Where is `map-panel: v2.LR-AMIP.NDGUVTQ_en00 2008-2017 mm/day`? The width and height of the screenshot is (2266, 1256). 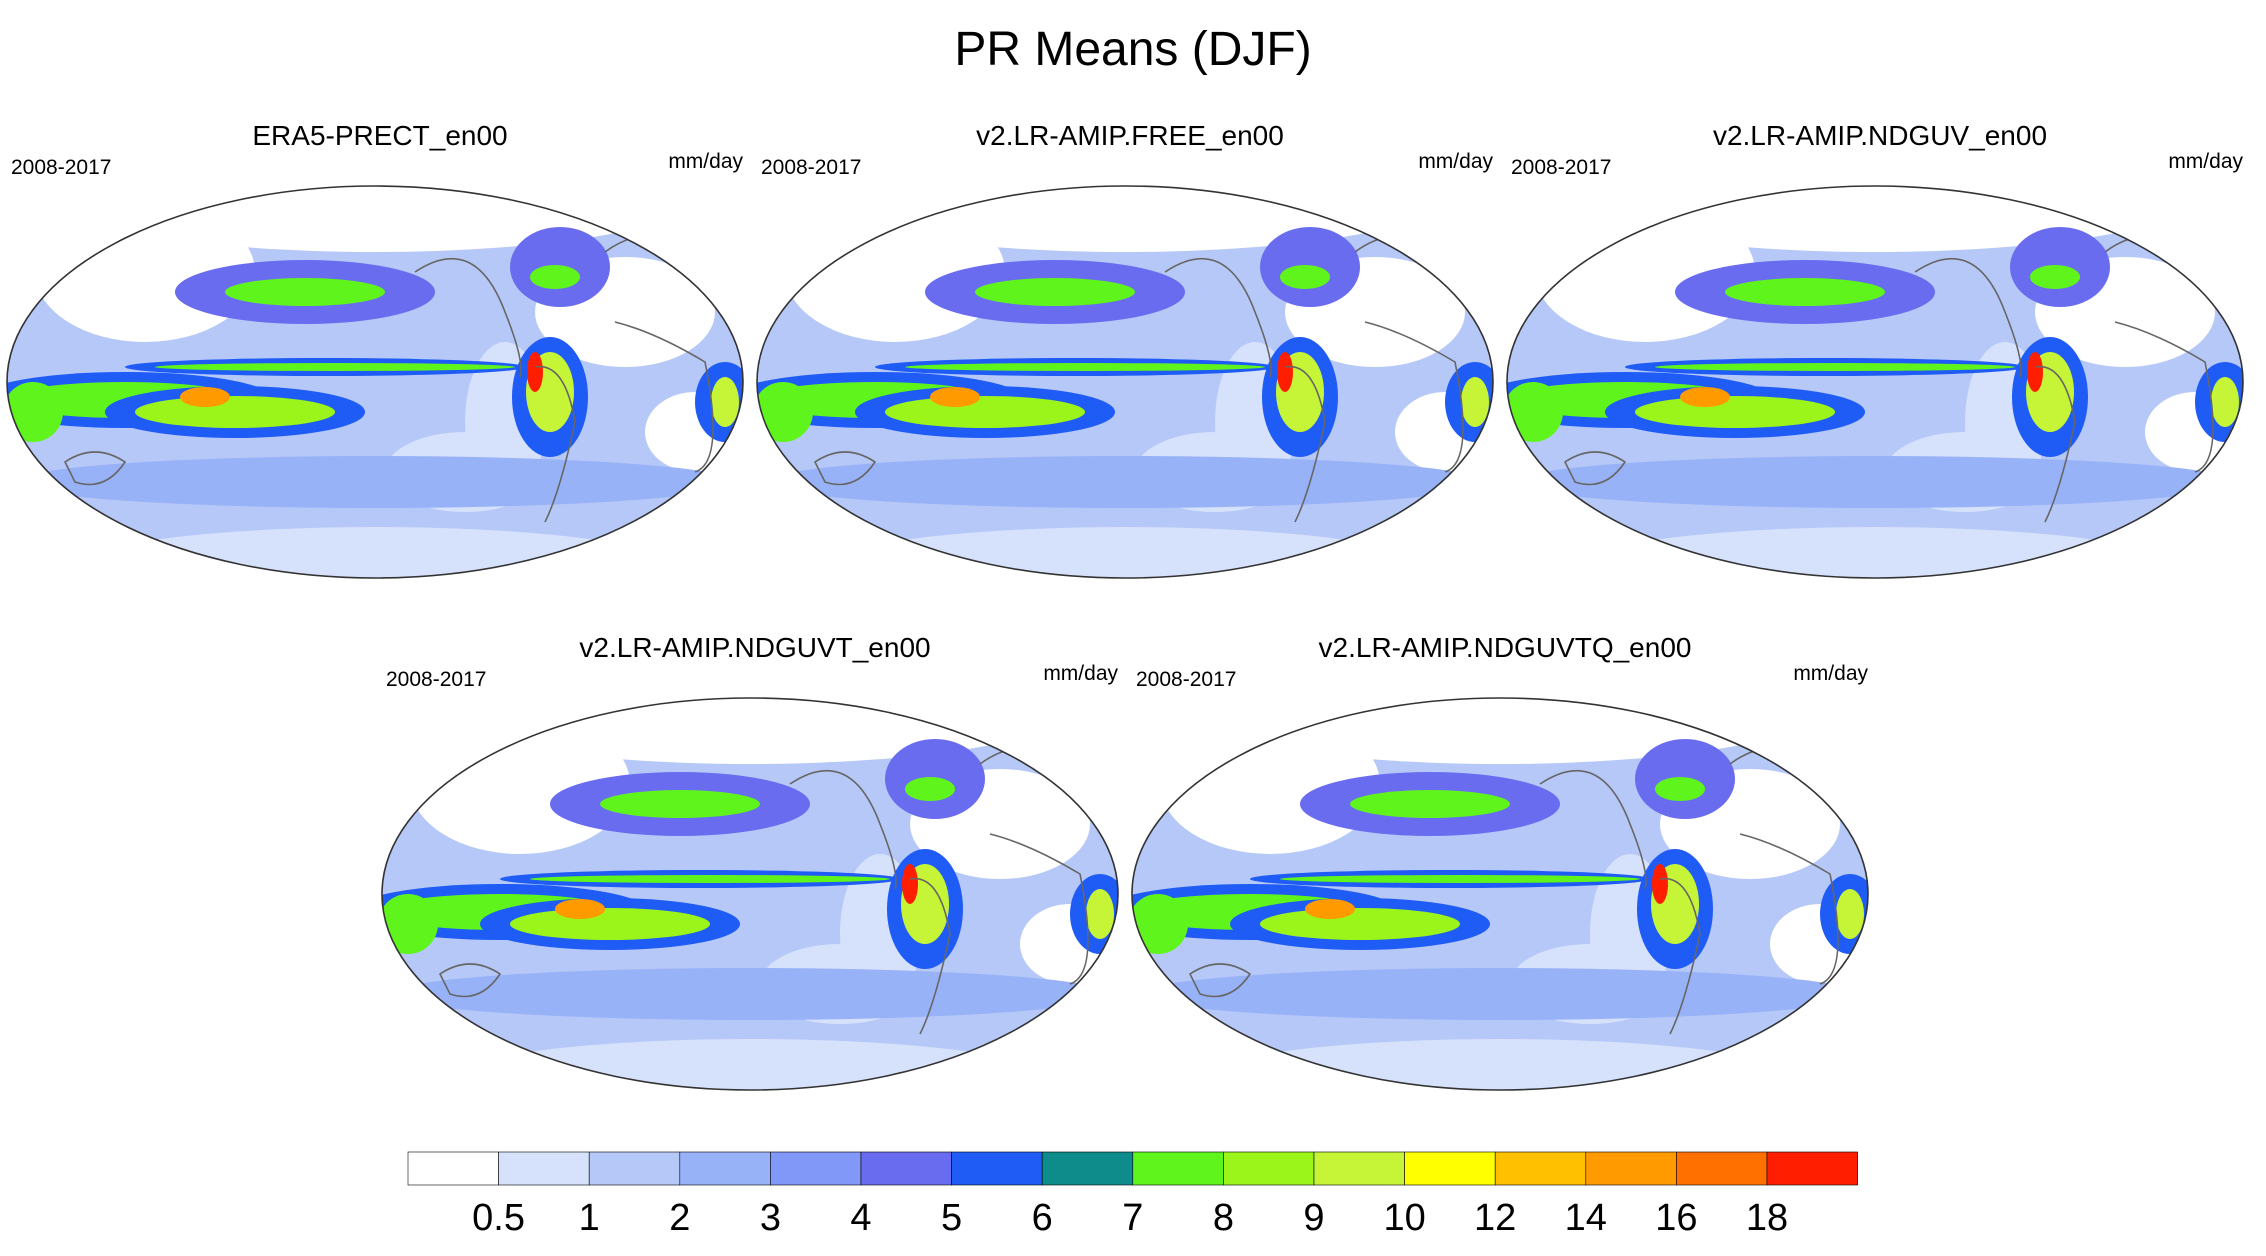 map-panel: v2.LR-AMIP.NDGUVTQ_en00 2008-2017 mm/day is located at coordinates (1505, 872).